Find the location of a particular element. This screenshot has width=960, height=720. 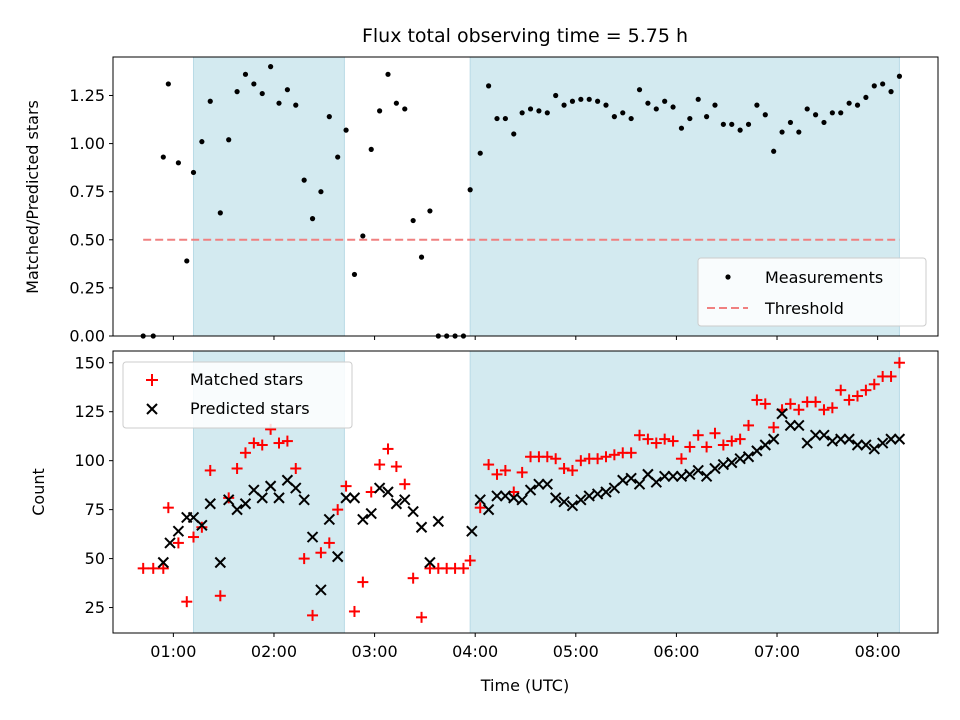

legend-predicted-marker is located at coordinates (152, 409).